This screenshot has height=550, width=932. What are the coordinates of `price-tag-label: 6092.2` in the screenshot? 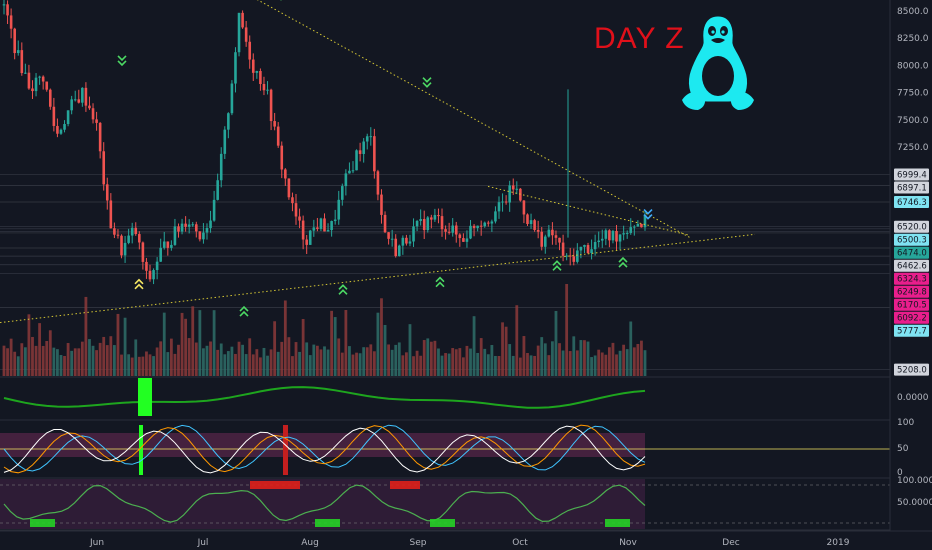 It's located at (912, 319).